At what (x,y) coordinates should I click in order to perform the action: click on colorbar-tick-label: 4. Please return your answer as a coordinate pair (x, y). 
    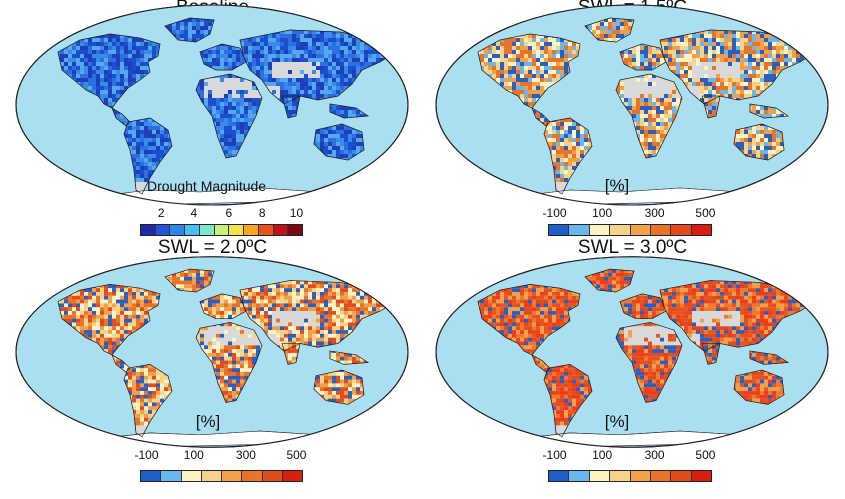
    Looking at the image, I should click on (194, 213).